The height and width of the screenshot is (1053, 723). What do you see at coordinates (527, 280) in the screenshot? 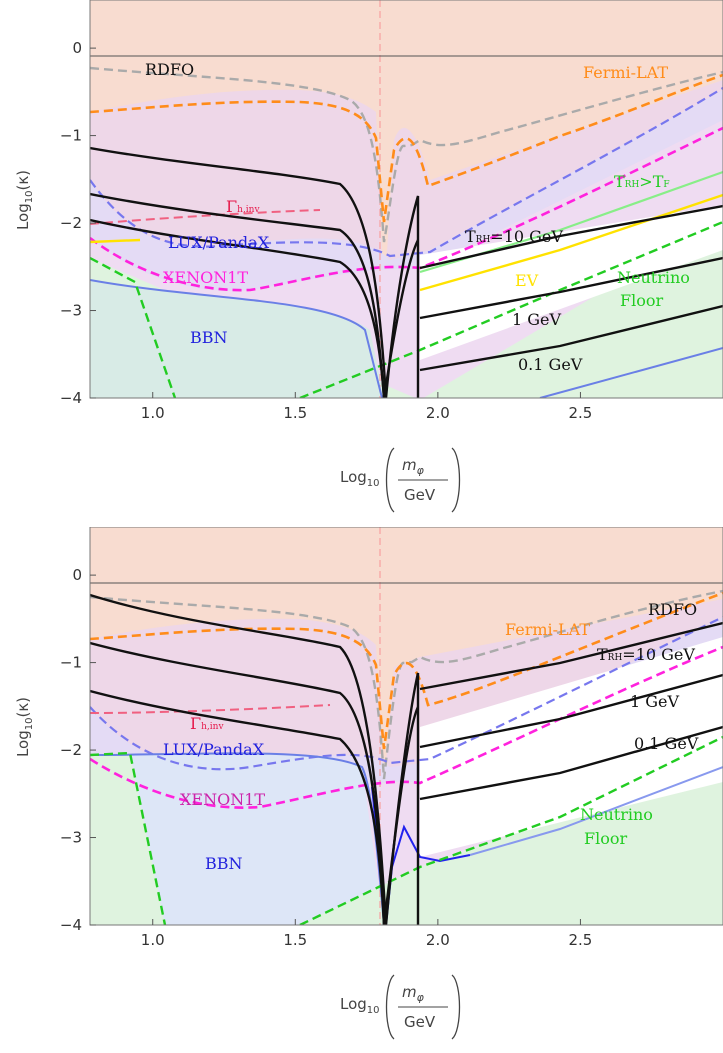
I see `ev-label: EV` at bounding box center [527, 280].